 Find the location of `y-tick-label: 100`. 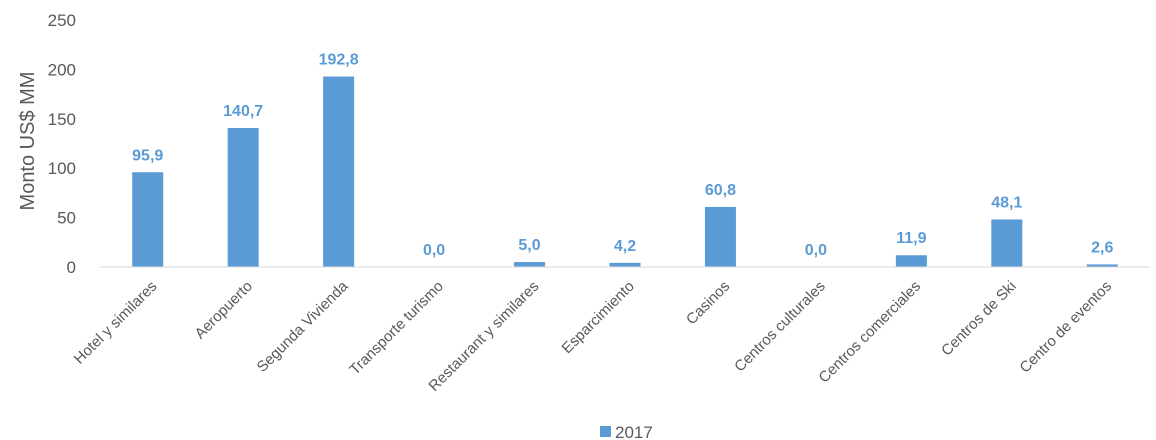

y-tick-label: 100 is located at coordinates (62, 168).